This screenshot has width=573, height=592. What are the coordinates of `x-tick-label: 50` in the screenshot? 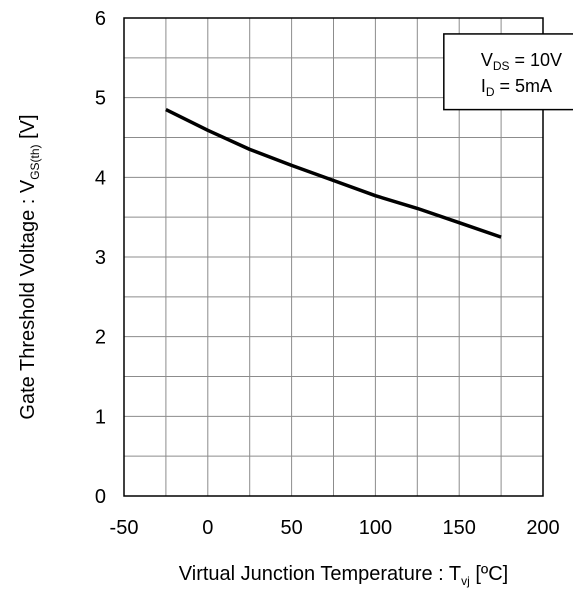 It's located at (291, 528).